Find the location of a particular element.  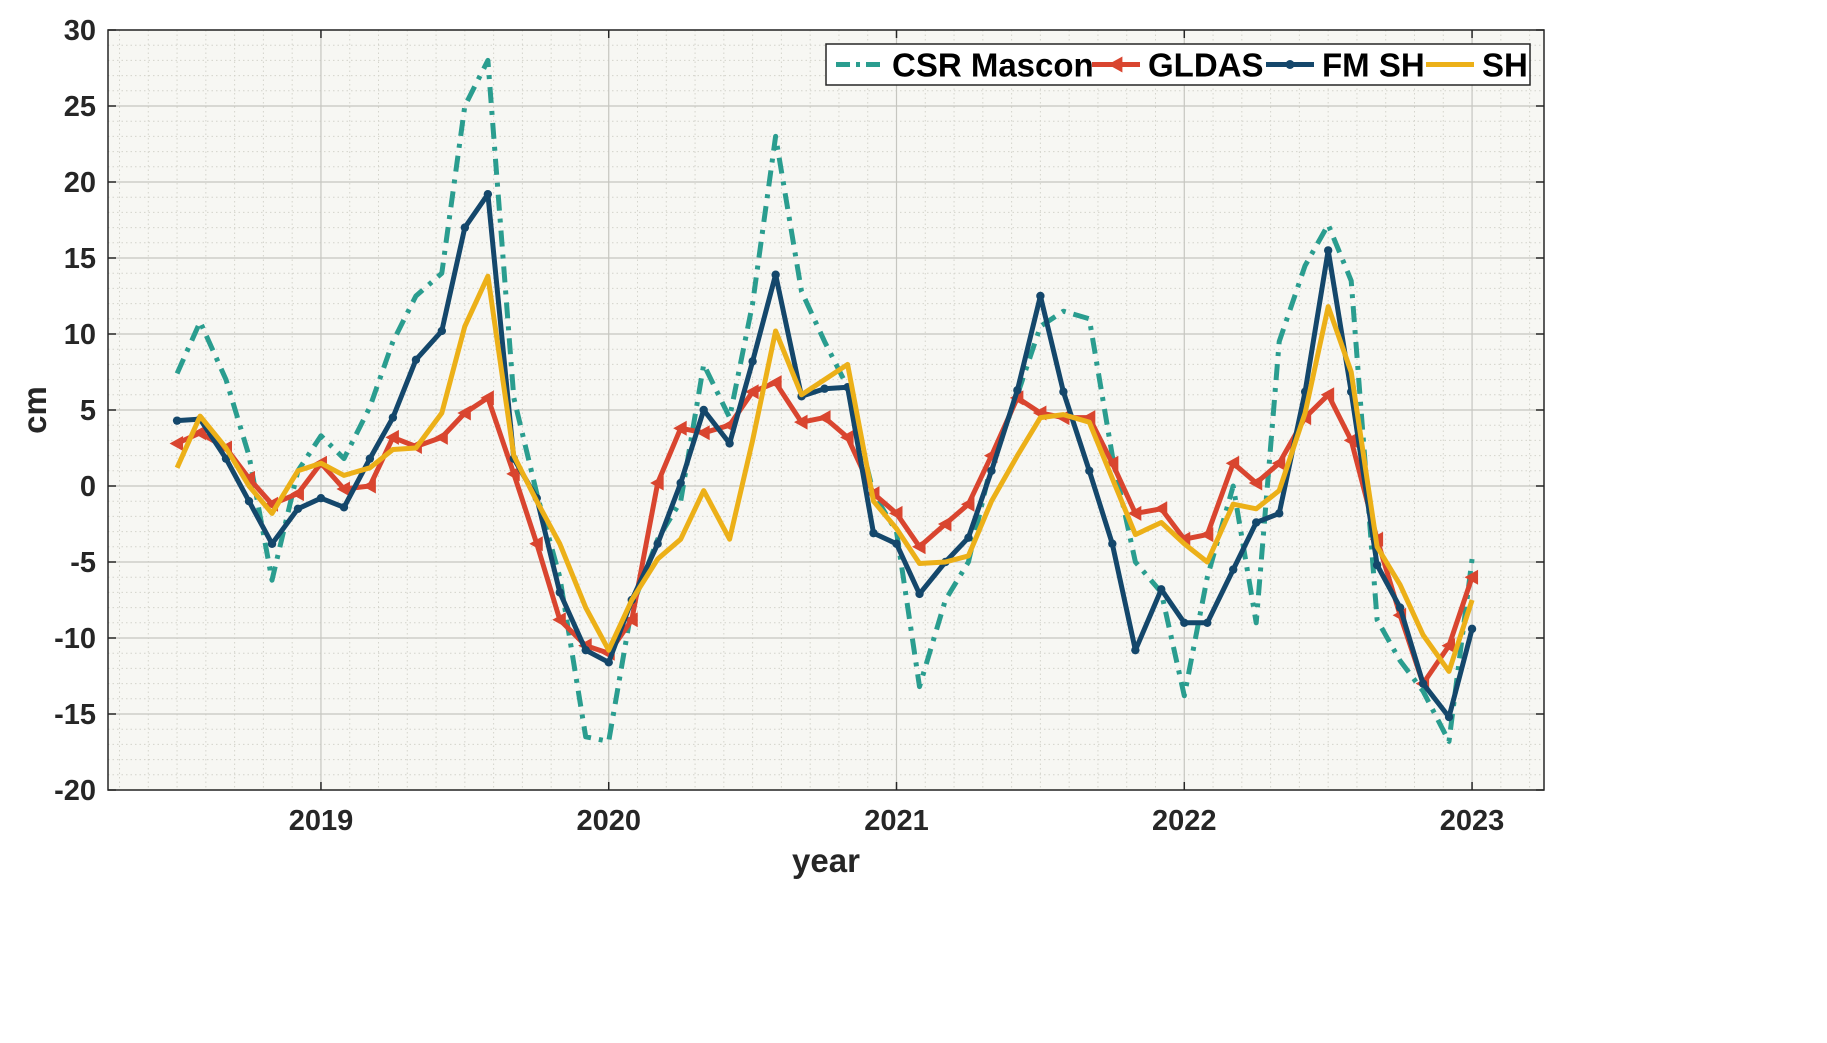

y-tick-label: -5 is located at coordinates (83, 563).